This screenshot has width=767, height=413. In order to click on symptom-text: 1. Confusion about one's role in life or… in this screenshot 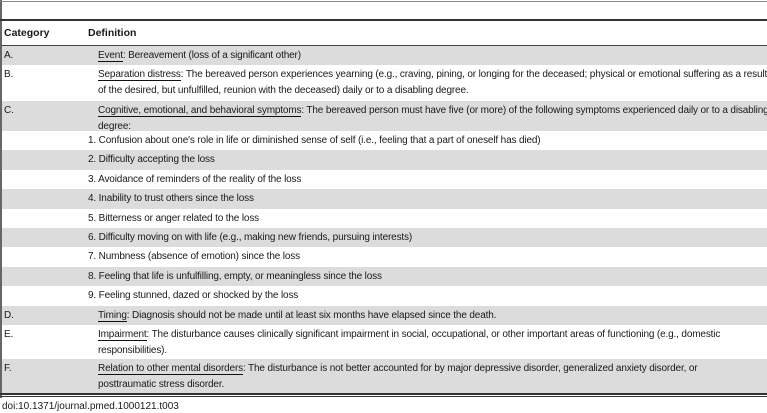, I will do `click(314, 140)`.